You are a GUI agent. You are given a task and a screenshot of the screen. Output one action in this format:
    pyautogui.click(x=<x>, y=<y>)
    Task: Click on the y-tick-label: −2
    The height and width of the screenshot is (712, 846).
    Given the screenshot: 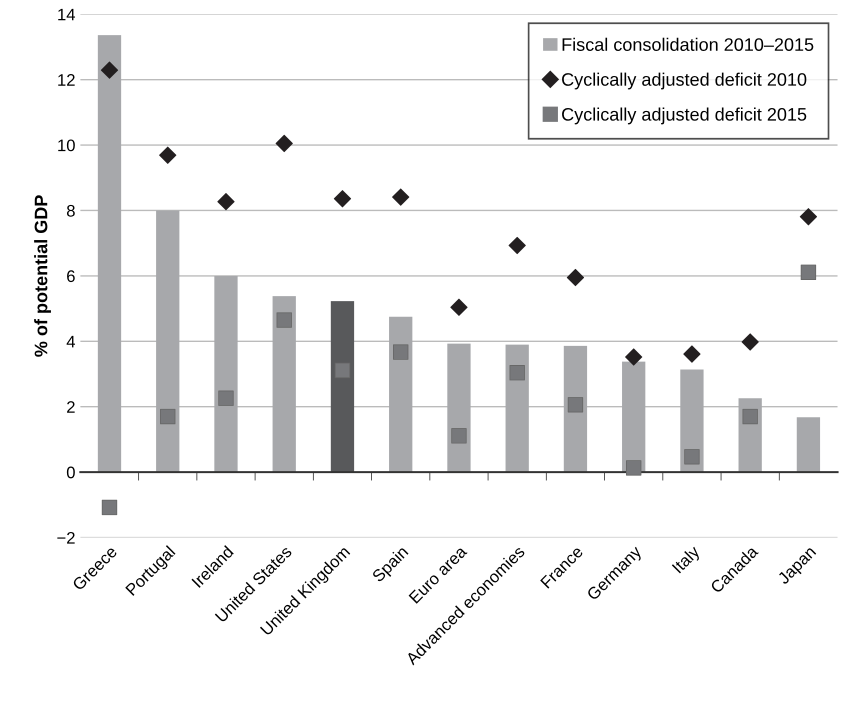 What is the action you would take?
    pyautogui.click(x=66, y=538)
    